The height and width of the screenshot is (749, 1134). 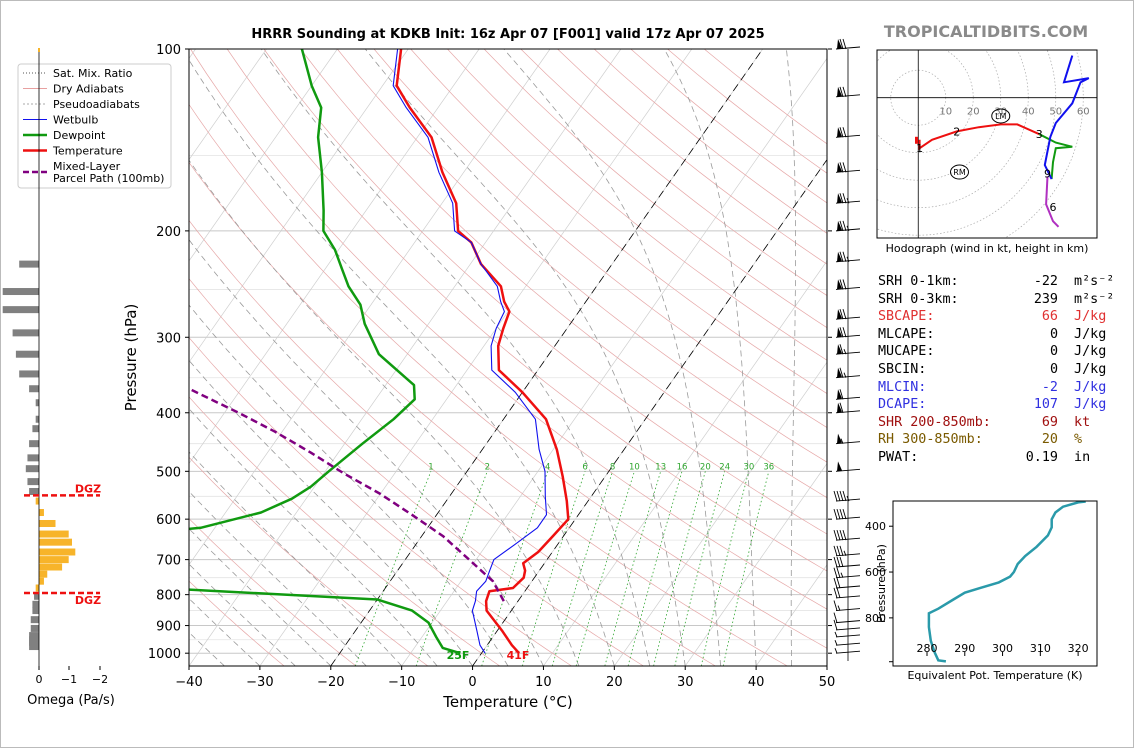 I want to click on legend-label: Parcel Path (100mb), so click(x=108, y=178).